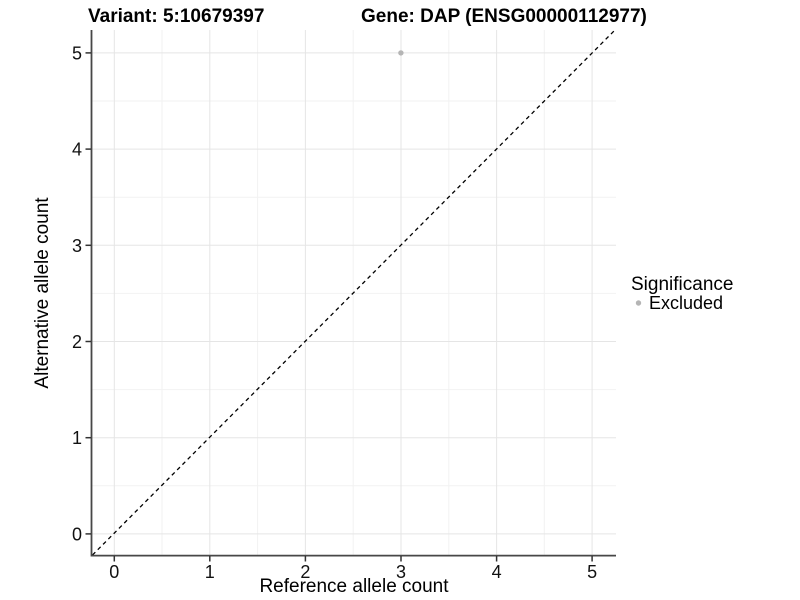 The height and width of the screenshot is (600, 800). What do you see at coordinates (686, 303) in the screenshot?
I see `legend-entry-excluded: Excluded` at bounding box center [686, 303].